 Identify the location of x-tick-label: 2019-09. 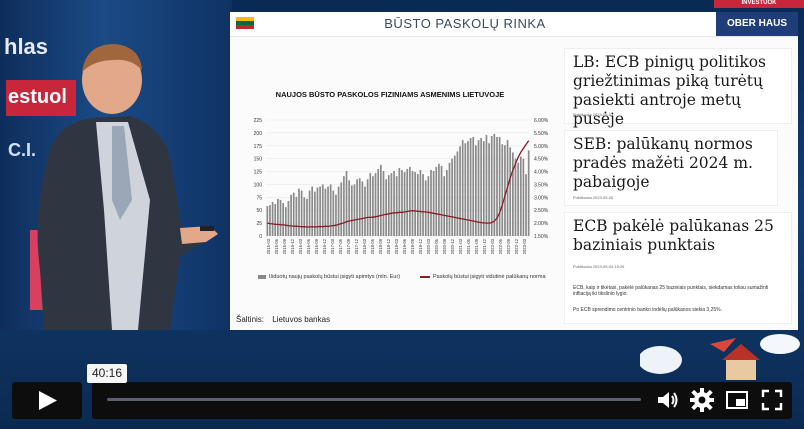
(412, 246).